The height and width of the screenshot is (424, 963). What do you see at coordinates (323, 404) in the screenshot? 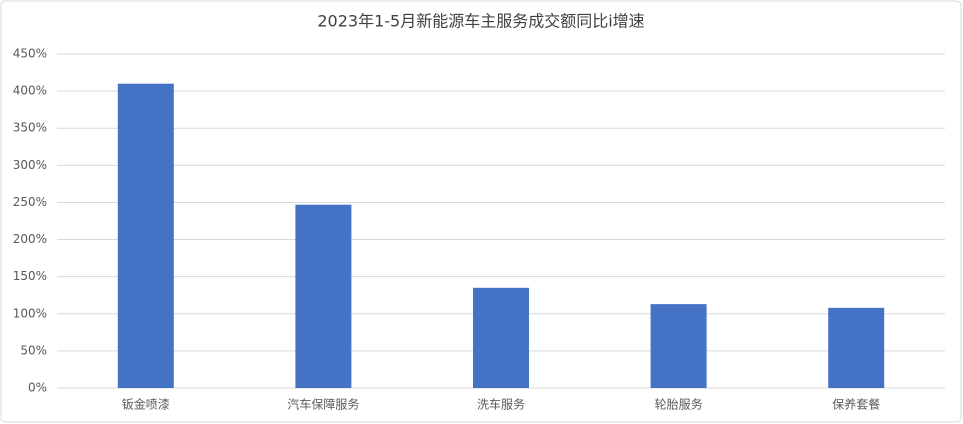
I see `x-tick-label: 汽车保障服务` at bounding box center [323, 404].